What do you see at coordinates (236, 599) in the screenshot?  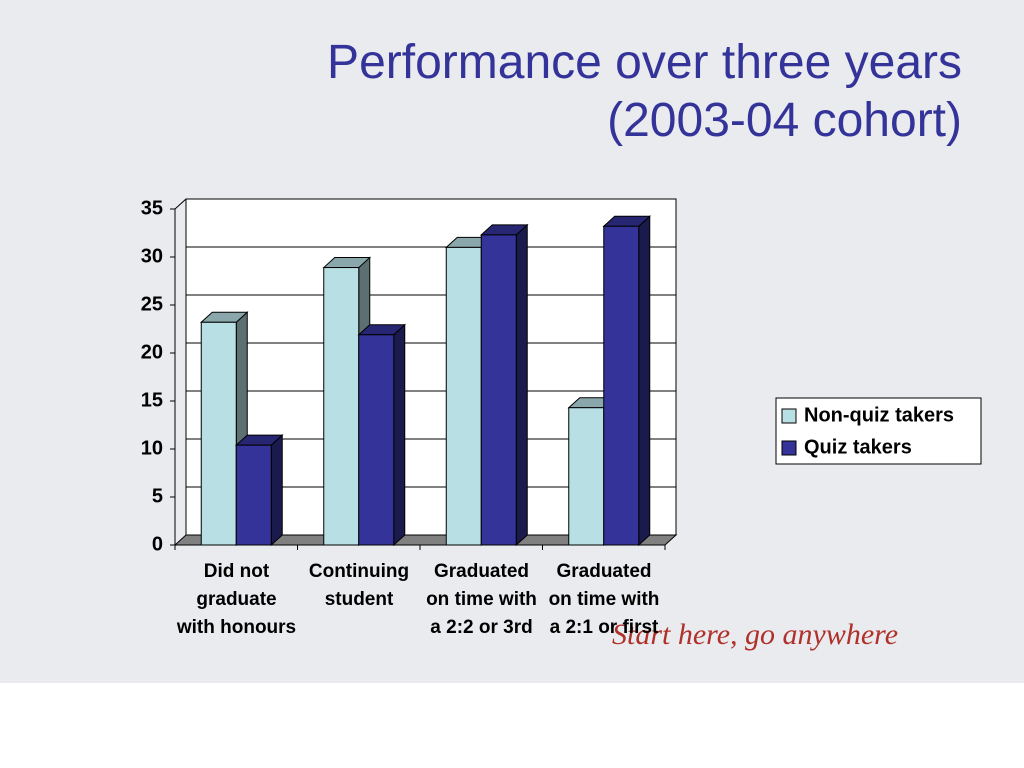 I see `x-tick-label: Did not graduate with honours` at bounding box center [236, 599].